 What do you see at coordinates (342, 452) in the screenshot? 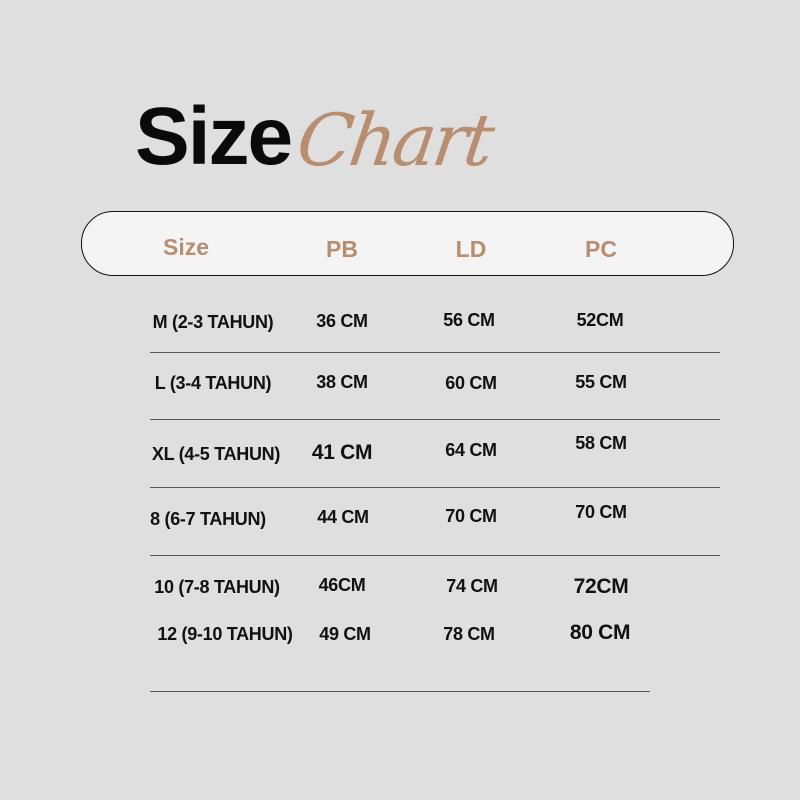
I see `row-pb: 41 CM` at bounding box center [342, 452].